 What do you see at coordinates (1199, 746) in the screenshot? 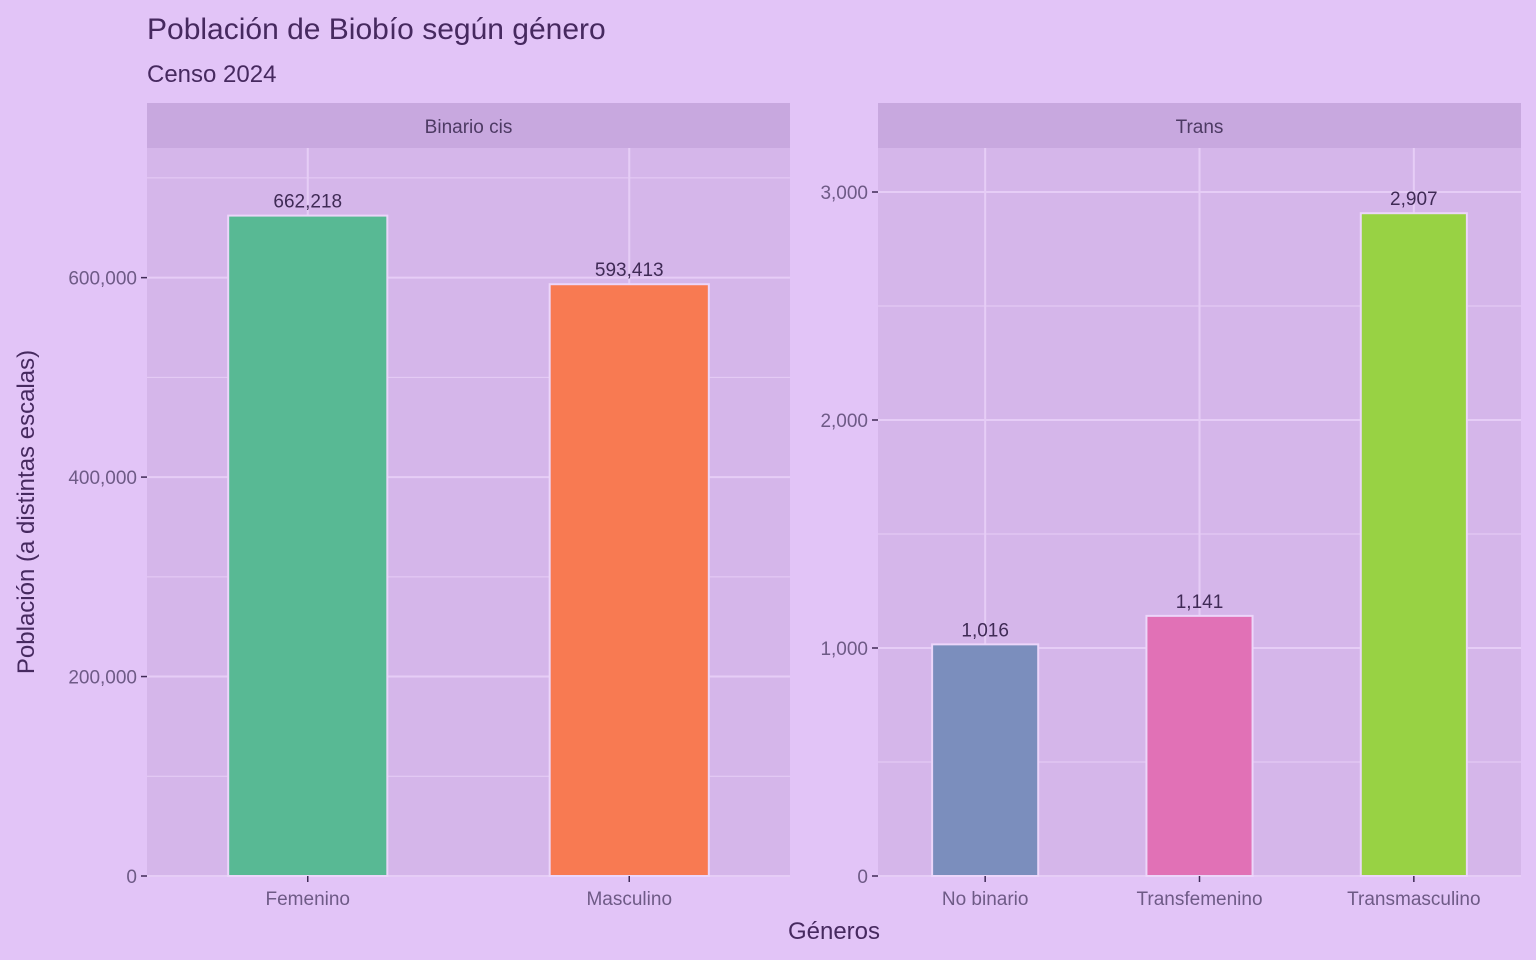
I see `bar-transfemenino` at bounding box center [1199, 746].